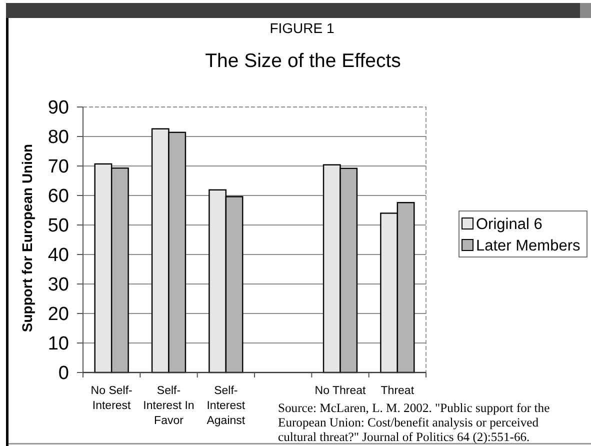 This screenshot has height=446, width=591. Describe the element at coordinates (58, 137) in the screenshot. I see `y-tick-label: 80` at that location.